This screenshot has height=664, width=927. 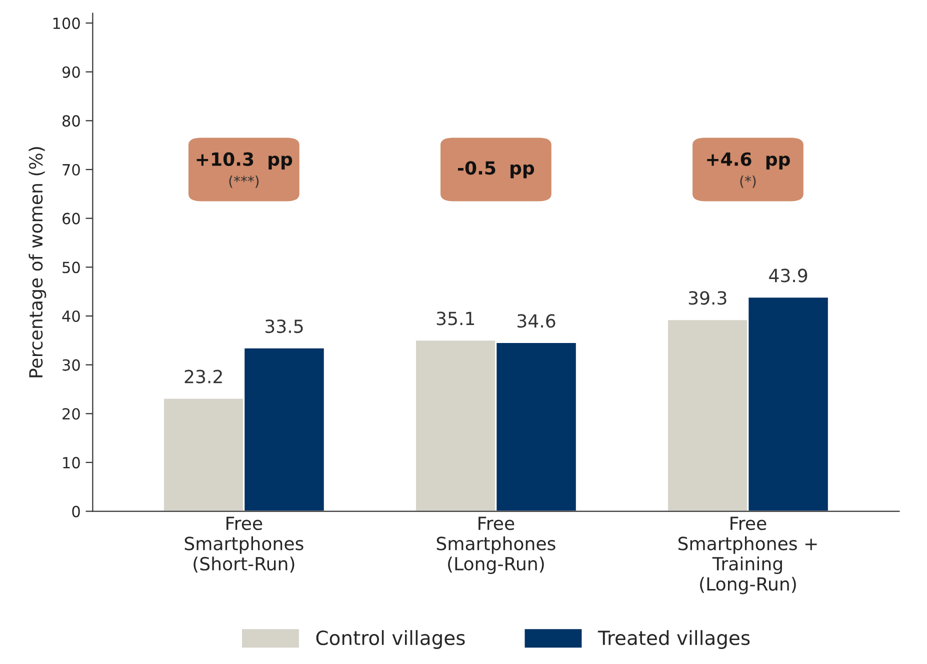 I want to click on annotation: +4.6 pp (*), so click(x=748, y=170).